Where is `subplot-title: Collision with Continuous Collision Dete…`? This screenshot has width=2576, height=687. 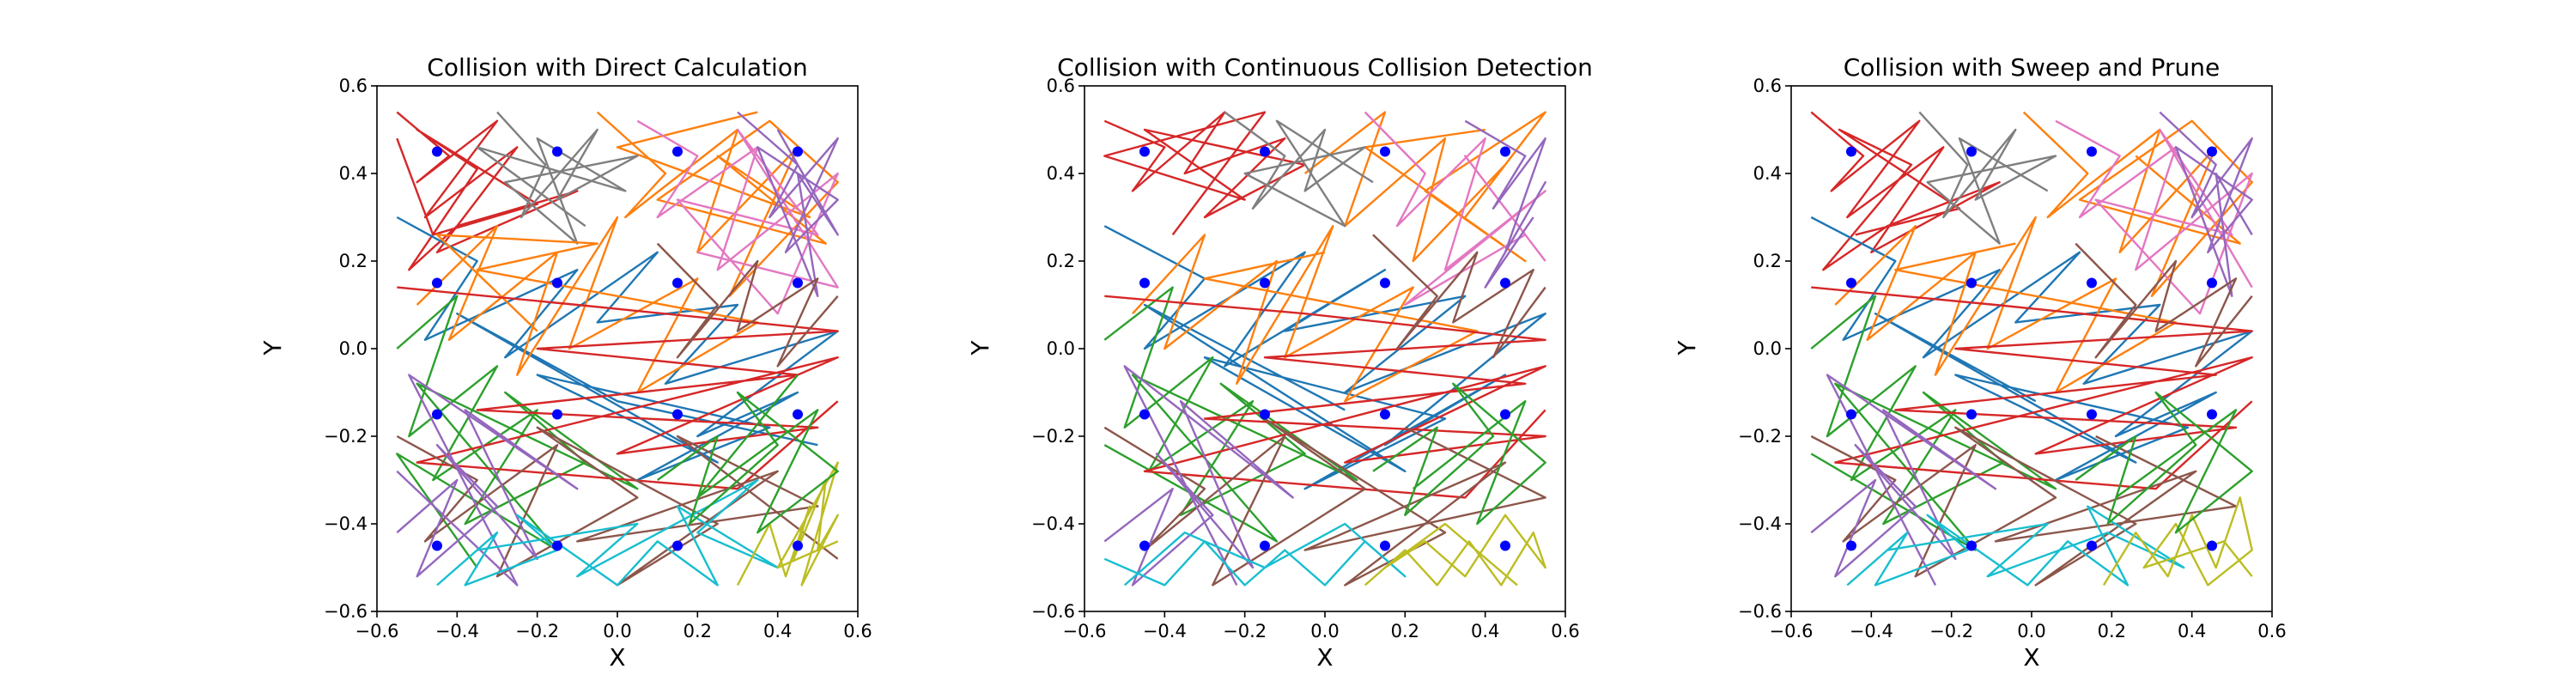
subplot-title: Collision with Continuous Collision Dete… is located at coordinates (1325, 67).